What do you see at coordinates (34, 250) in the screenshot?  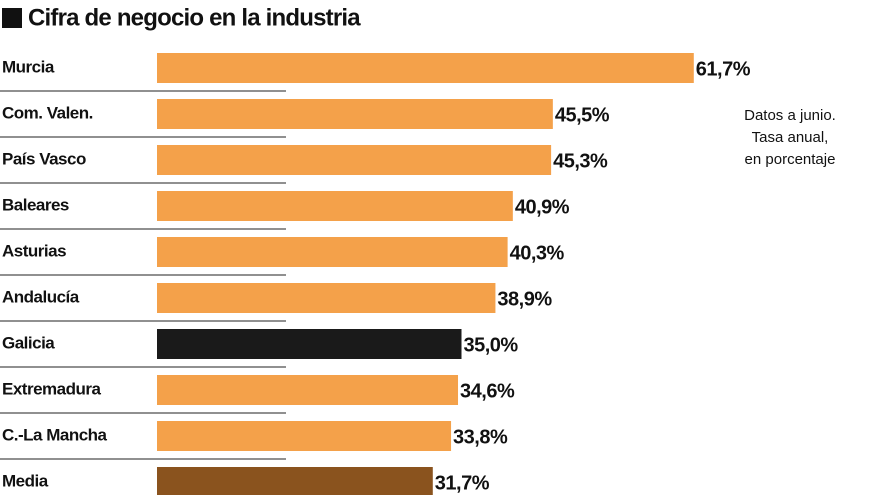 I see `category-label: Asturias` at bounding box center [34, 250].